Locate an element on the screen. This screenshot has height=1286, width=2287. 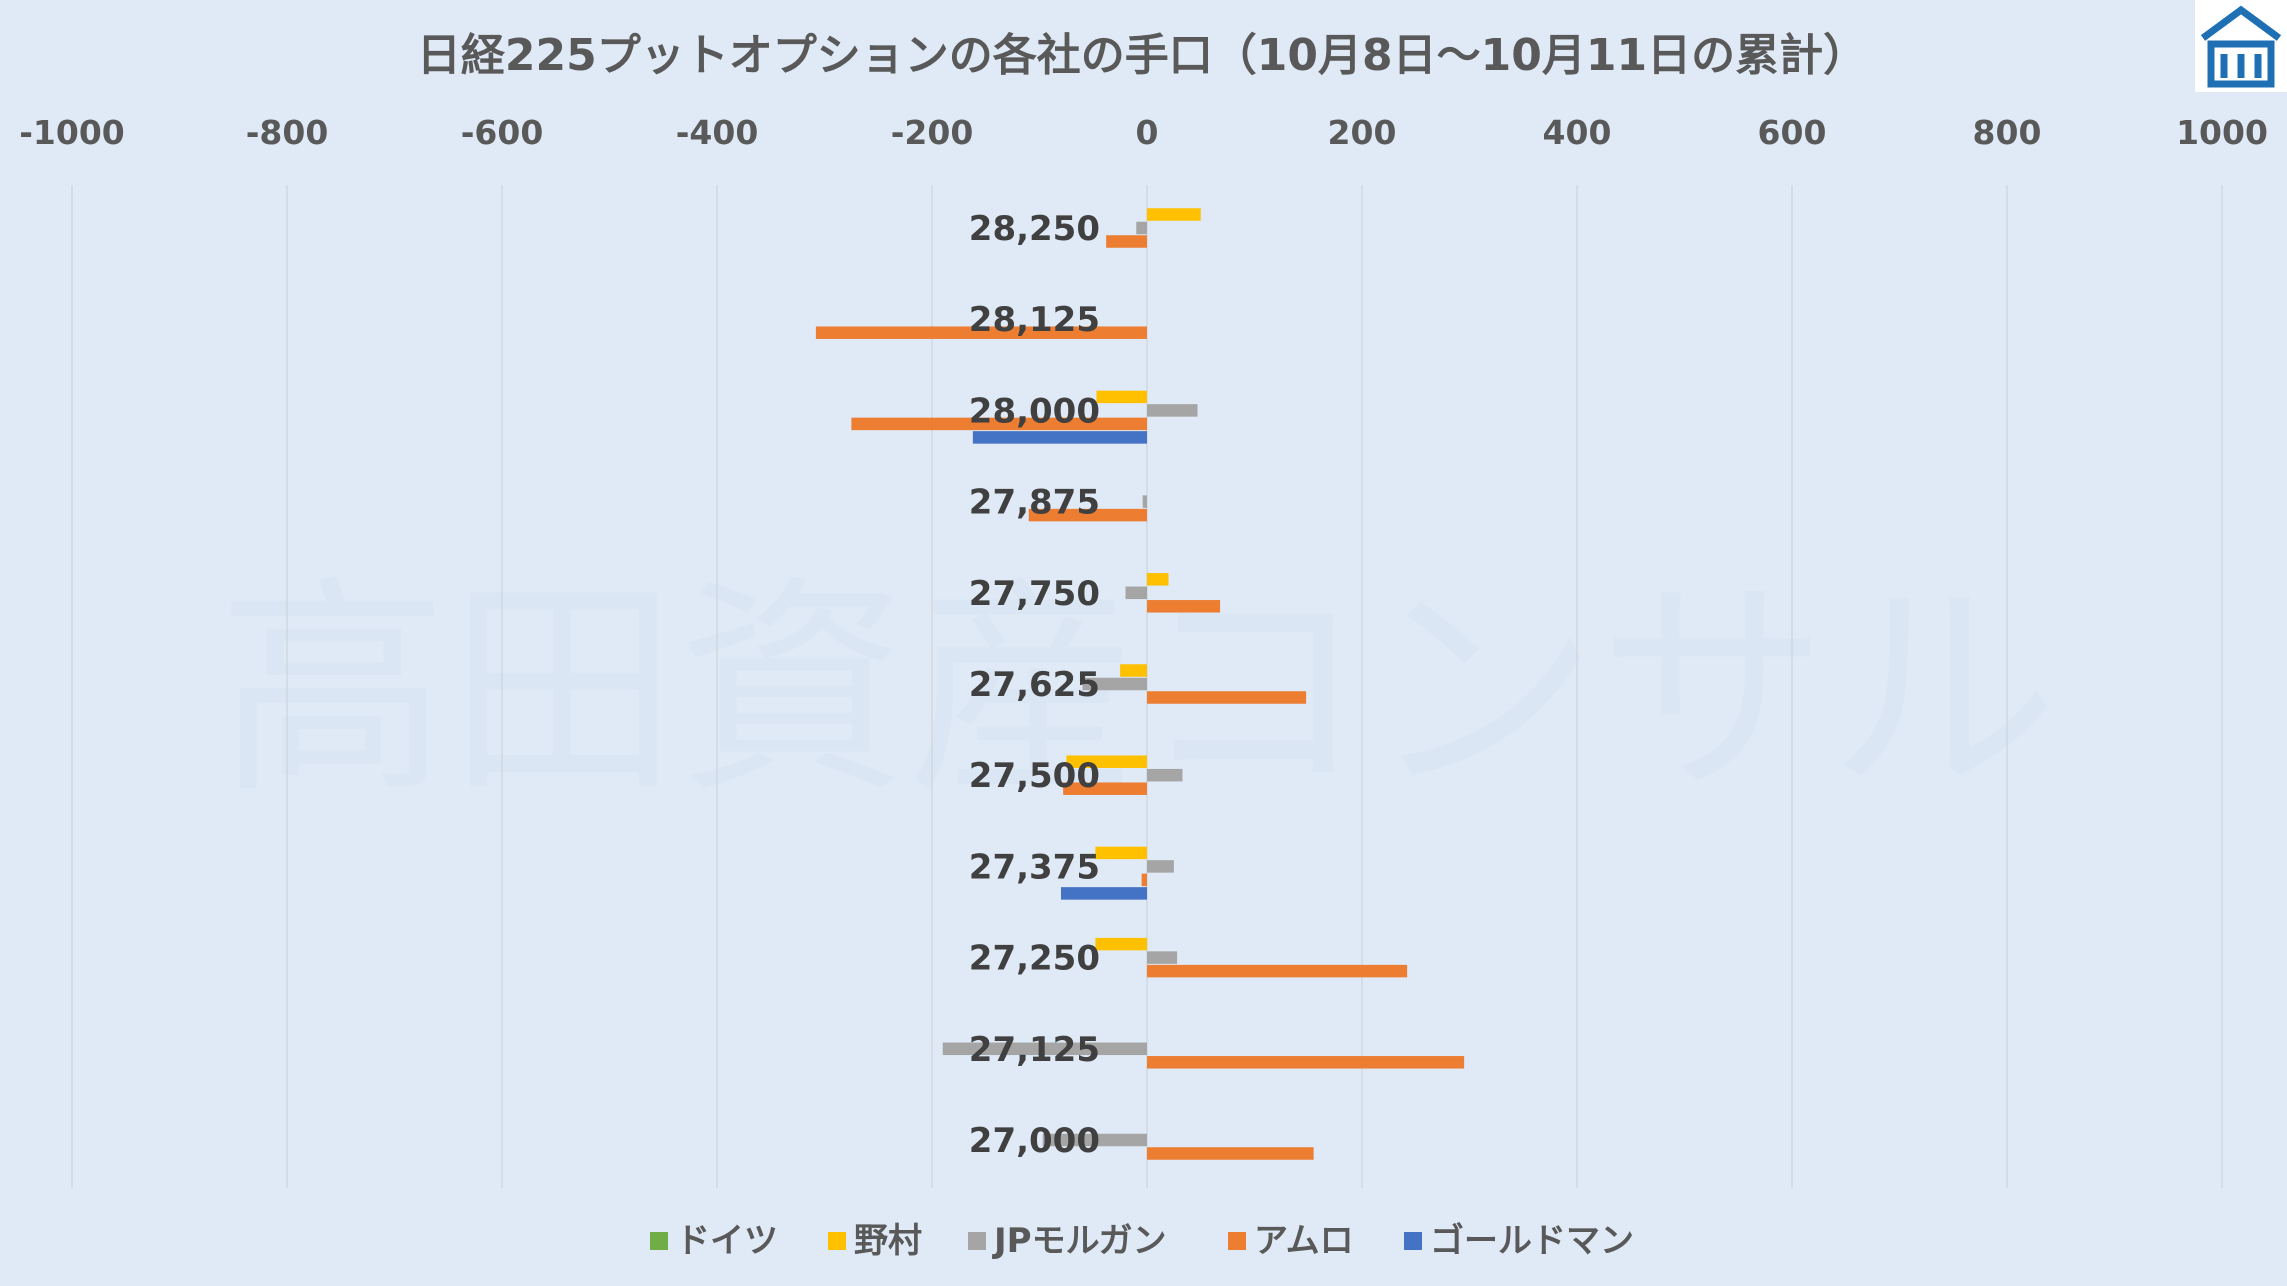
building-logo-icon is located at coordinates (2241, 46).